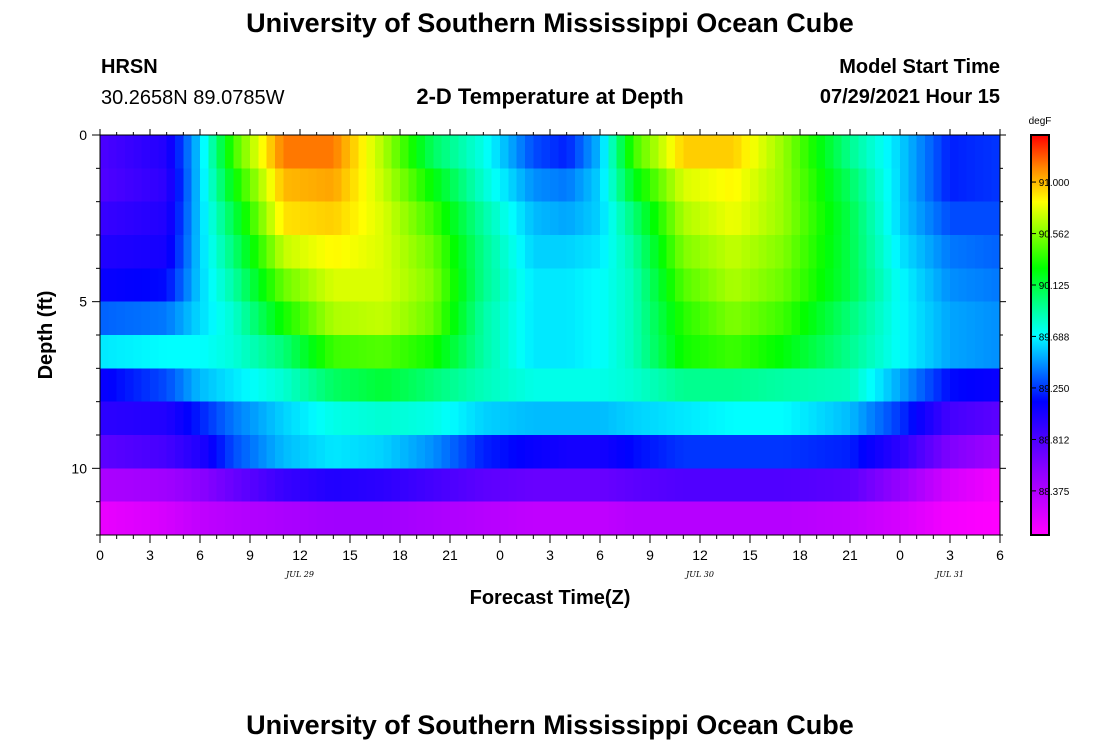  I want to click on model-start-value: 07/29/2021 Hour 15, so click(909, 97).